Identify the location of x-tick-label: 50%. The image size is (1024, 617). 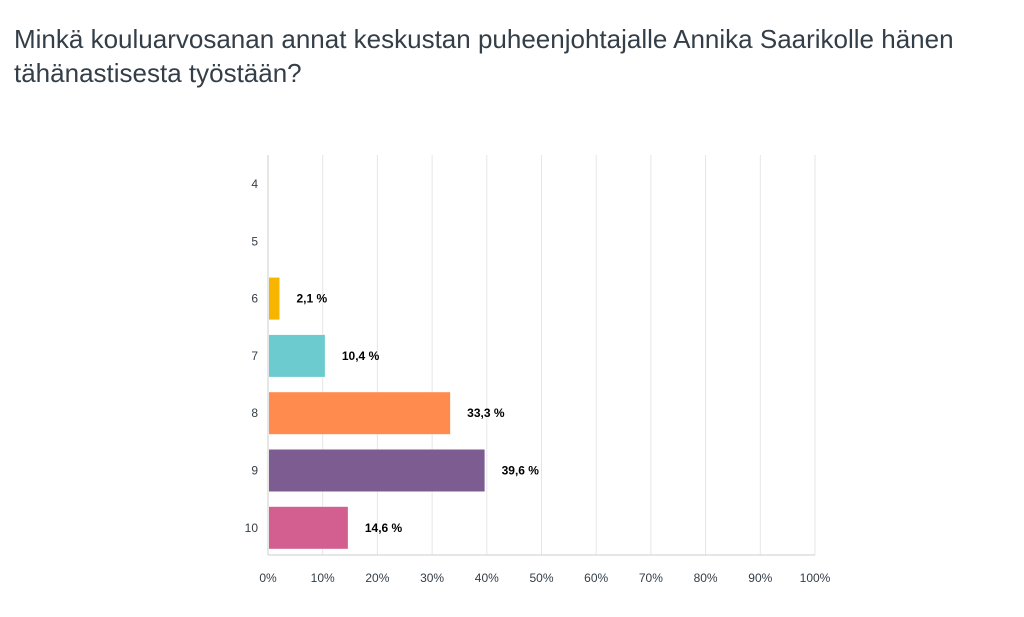
(541, 578).